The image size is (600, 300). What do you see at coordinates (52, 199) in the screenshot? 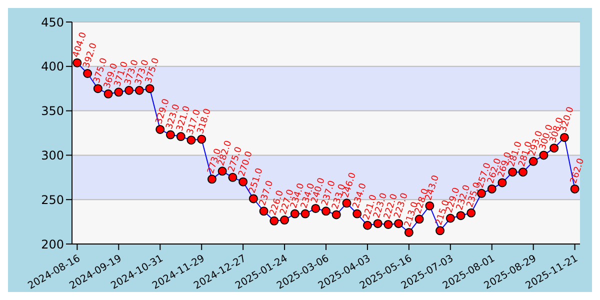
I see `y-tick-label: 250` at bounding box center [52, 199].